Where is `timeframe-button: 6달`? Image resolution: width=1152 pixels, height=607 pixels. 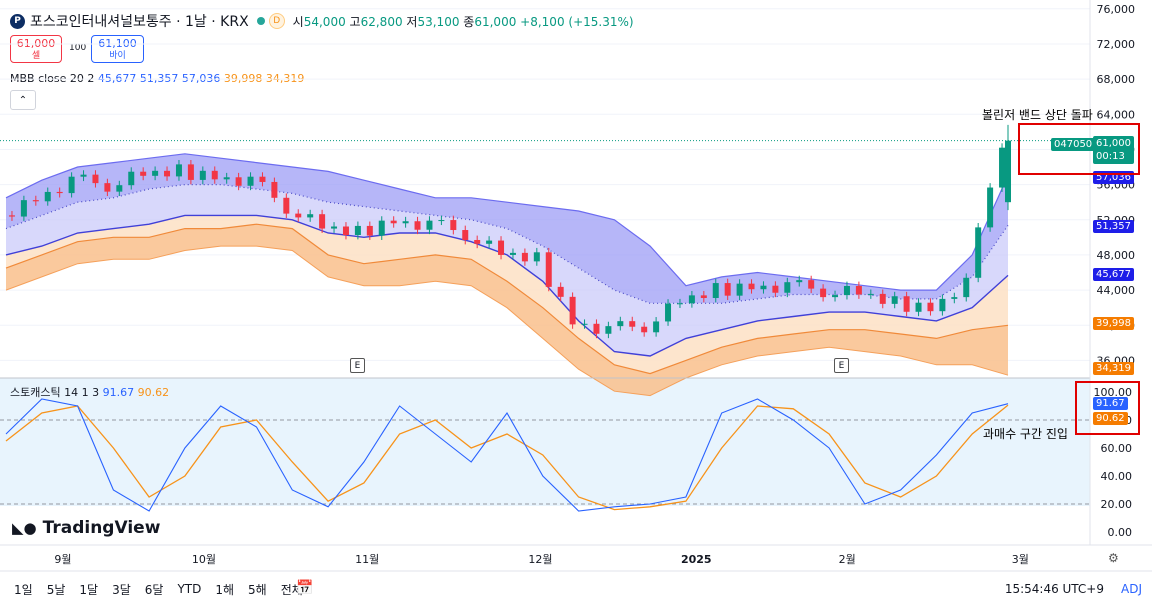
timeframe-button: 6달 is located at coordinates (154, 589).